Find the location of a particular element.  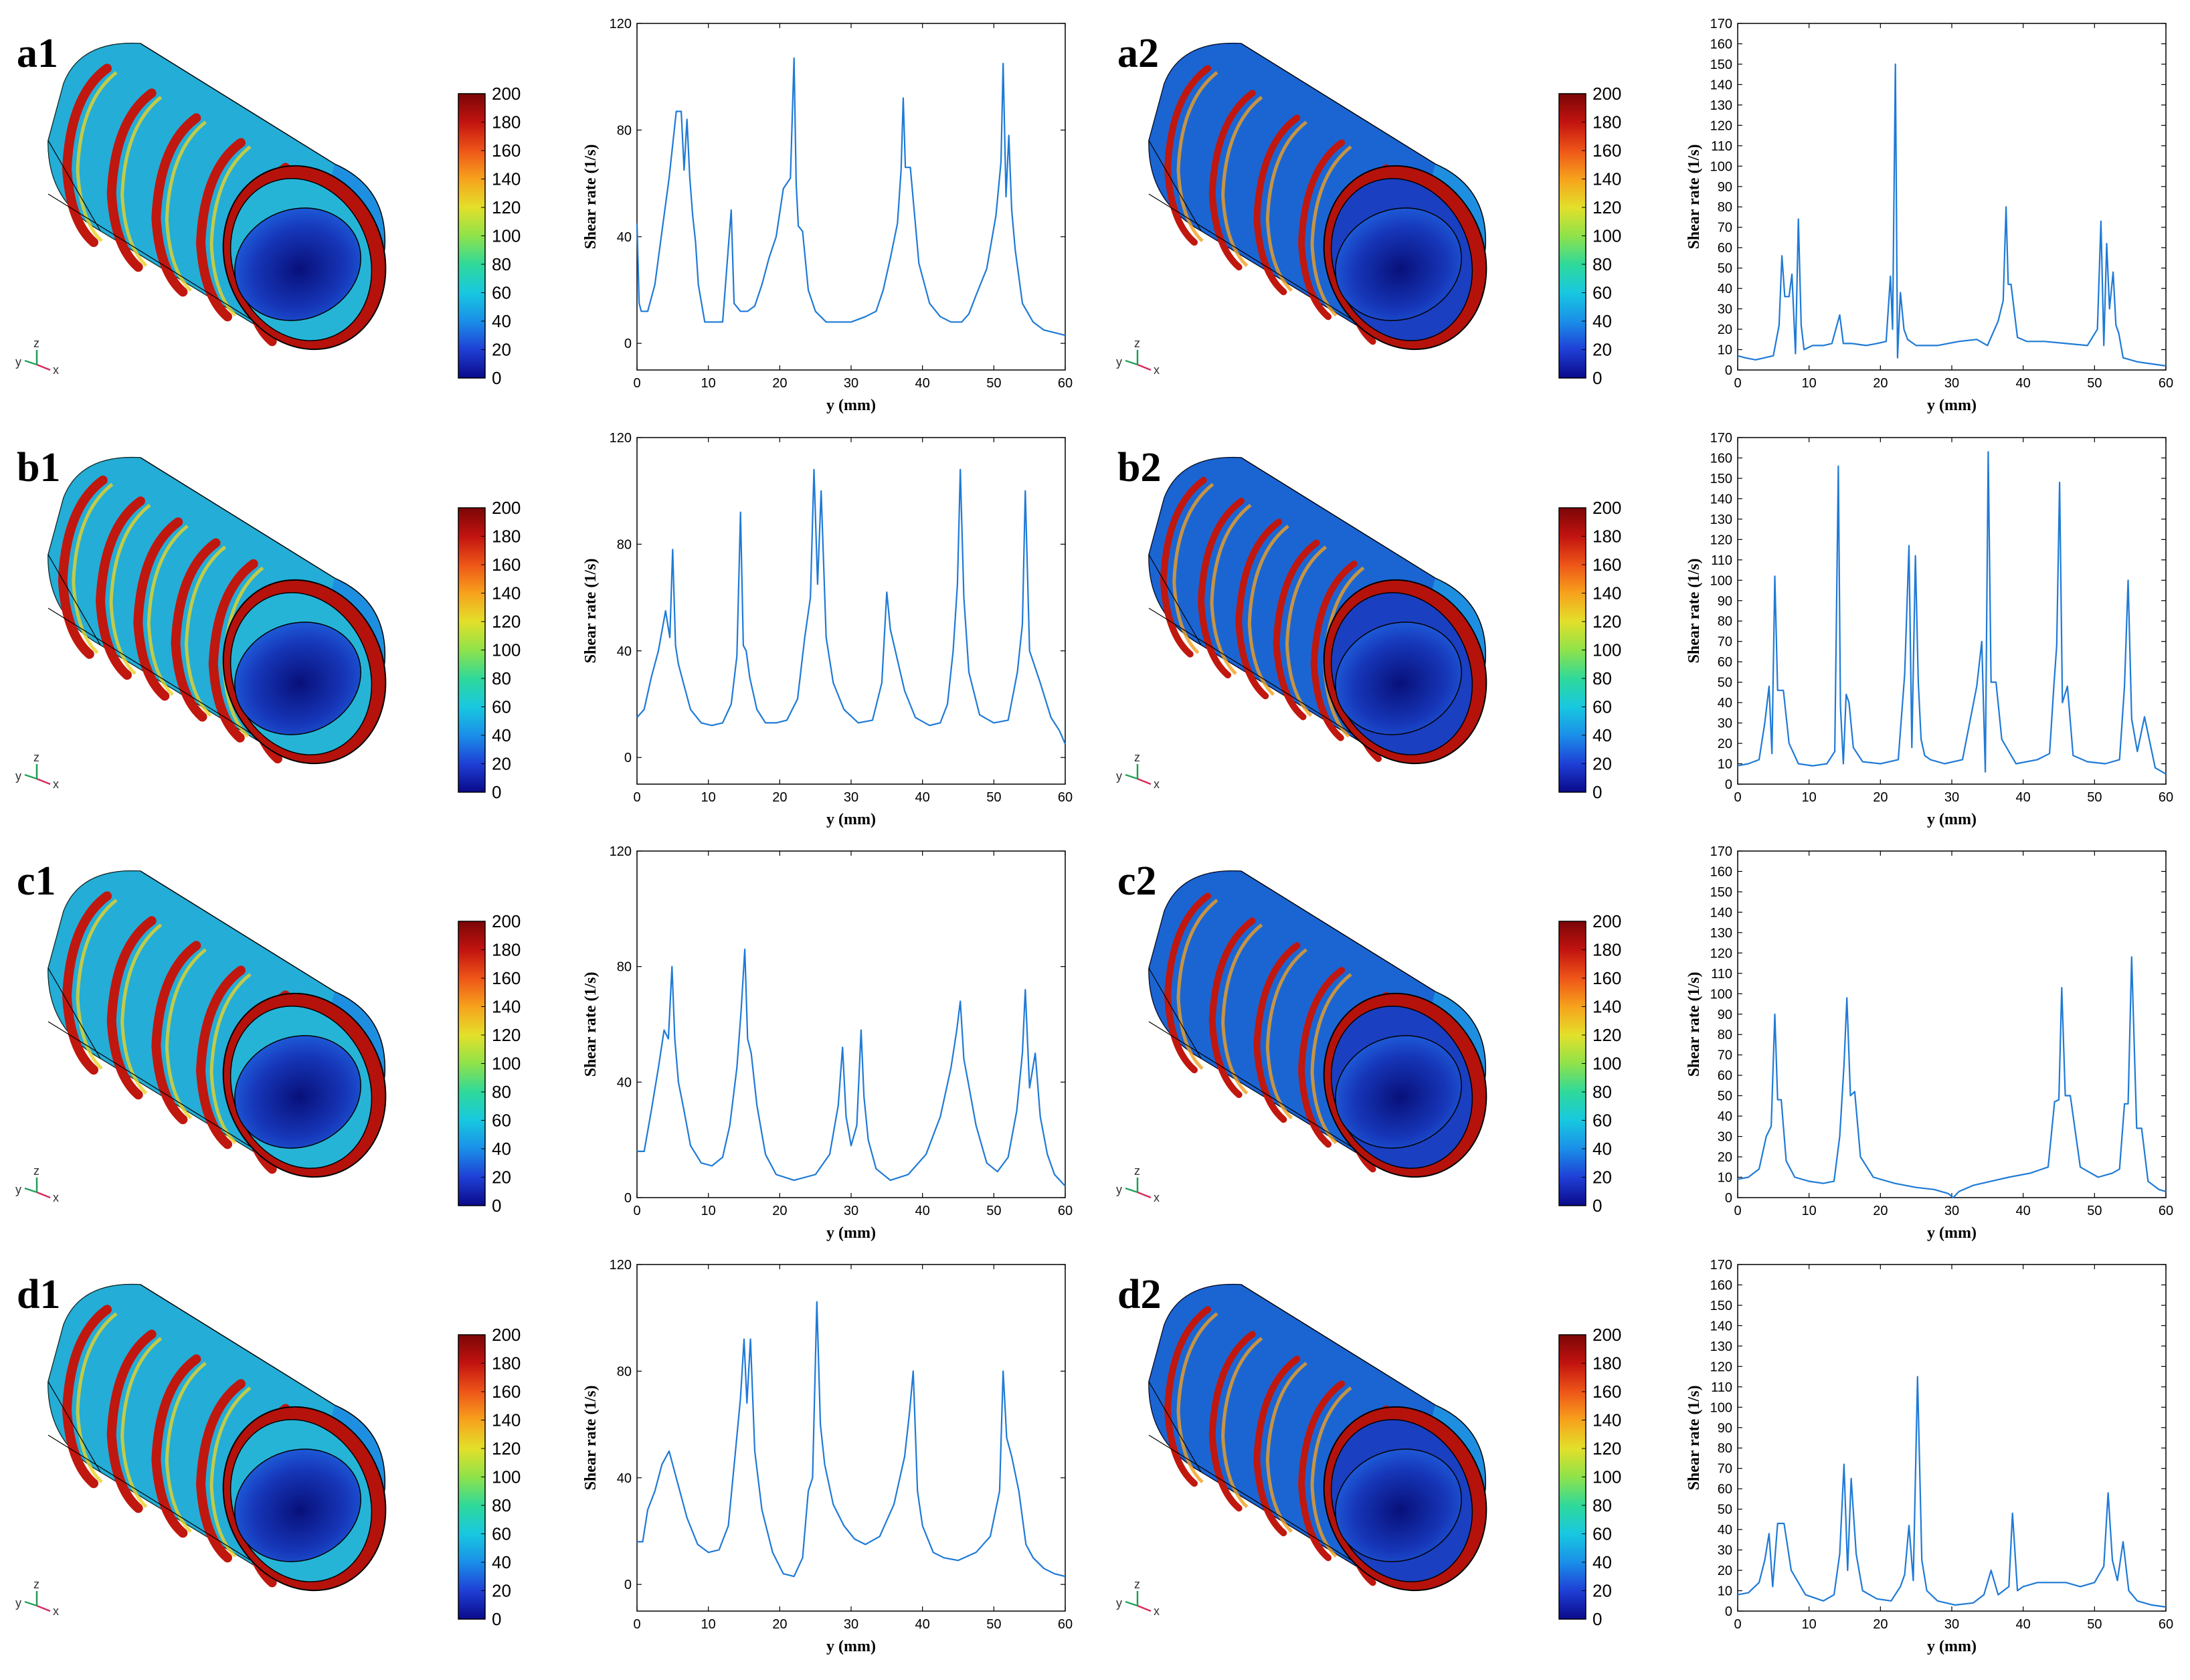

y-tick-label: 50 is located at coordinates (1725, 269).